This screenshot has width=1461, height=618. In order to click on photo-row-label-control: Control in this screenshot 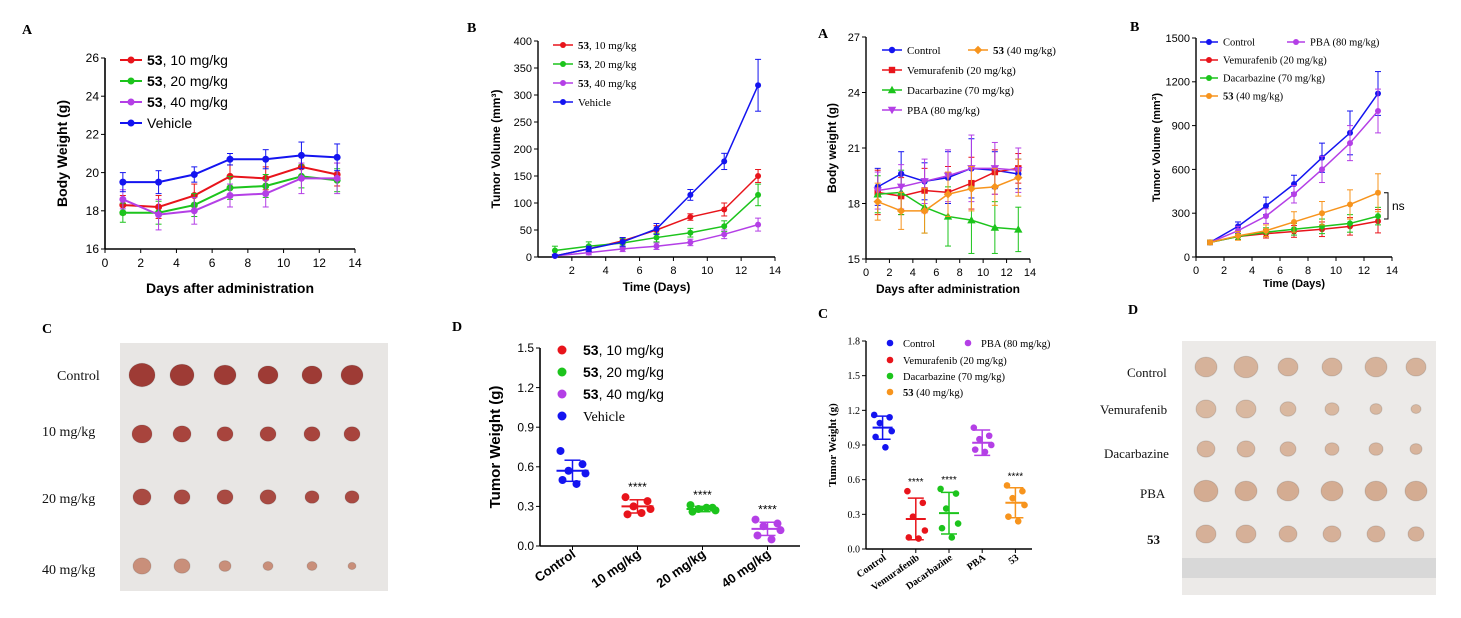, I will do `click(78, 376)`.